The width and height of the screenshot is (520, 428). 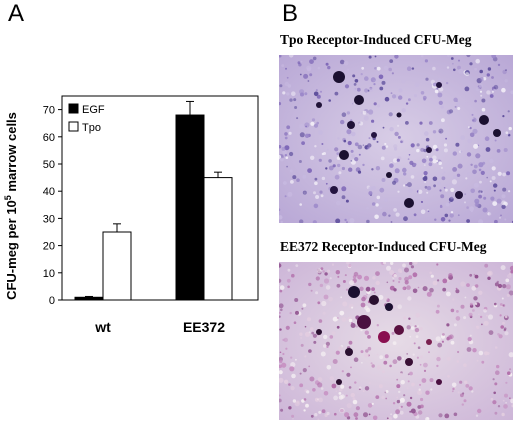 I want to click on y-tick-label: 20, so click(x=49, y=247).